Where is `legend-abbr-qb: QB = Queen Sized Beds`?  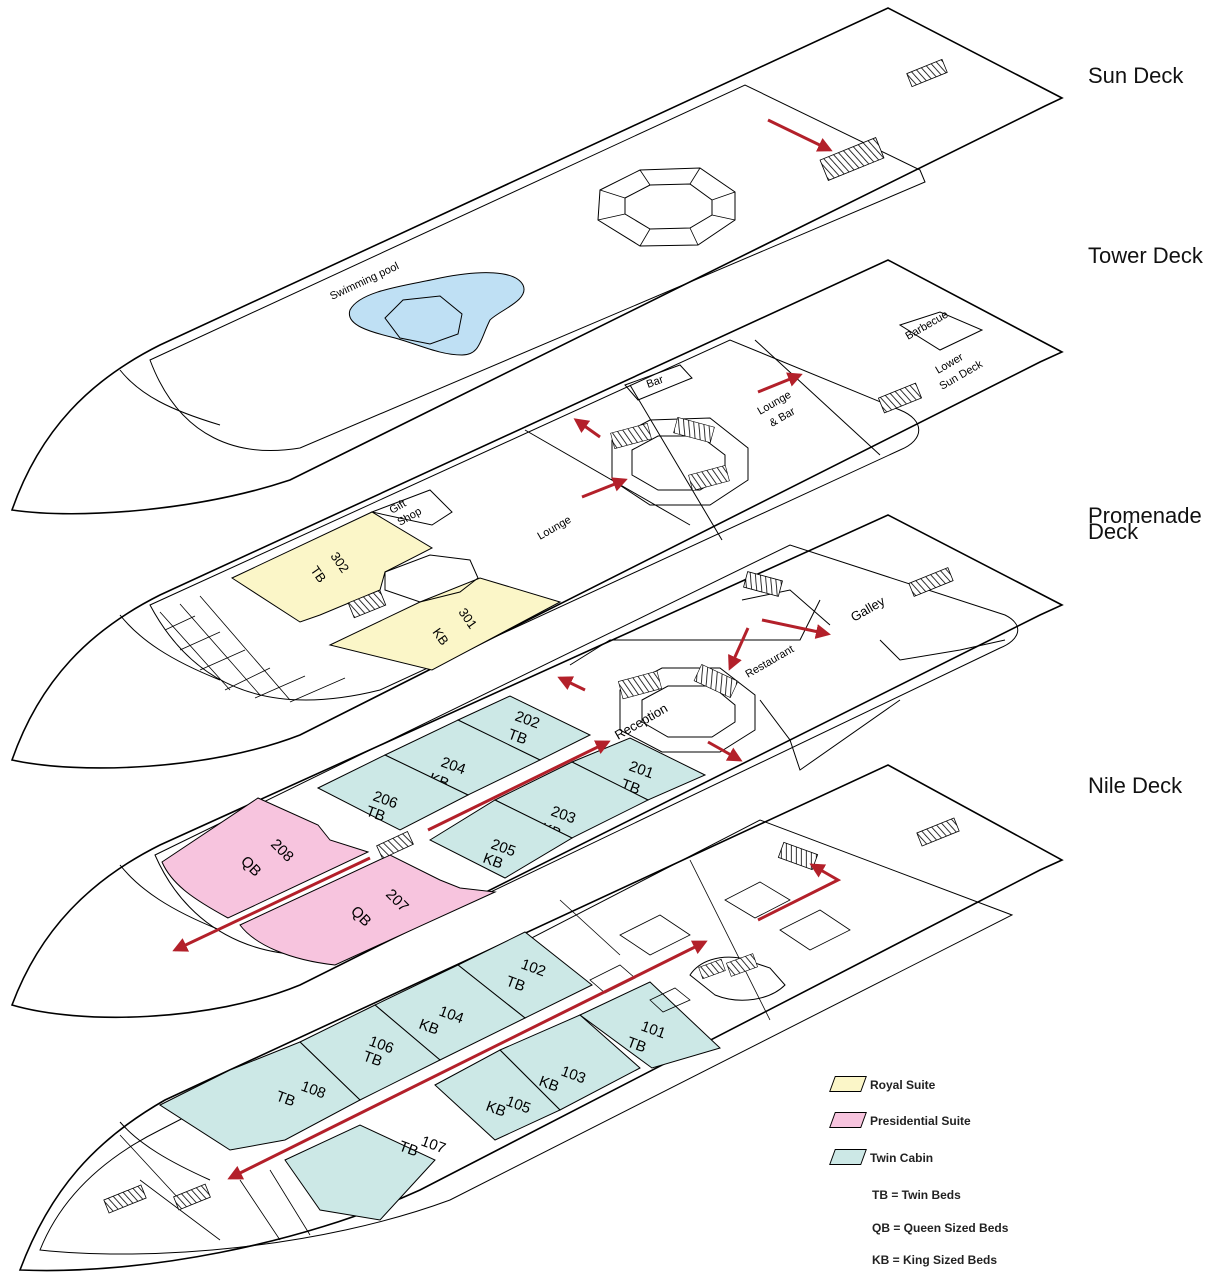
legend-abbr-qb: QB = Queen Sized Beds is located at coordinates (940, 1228).